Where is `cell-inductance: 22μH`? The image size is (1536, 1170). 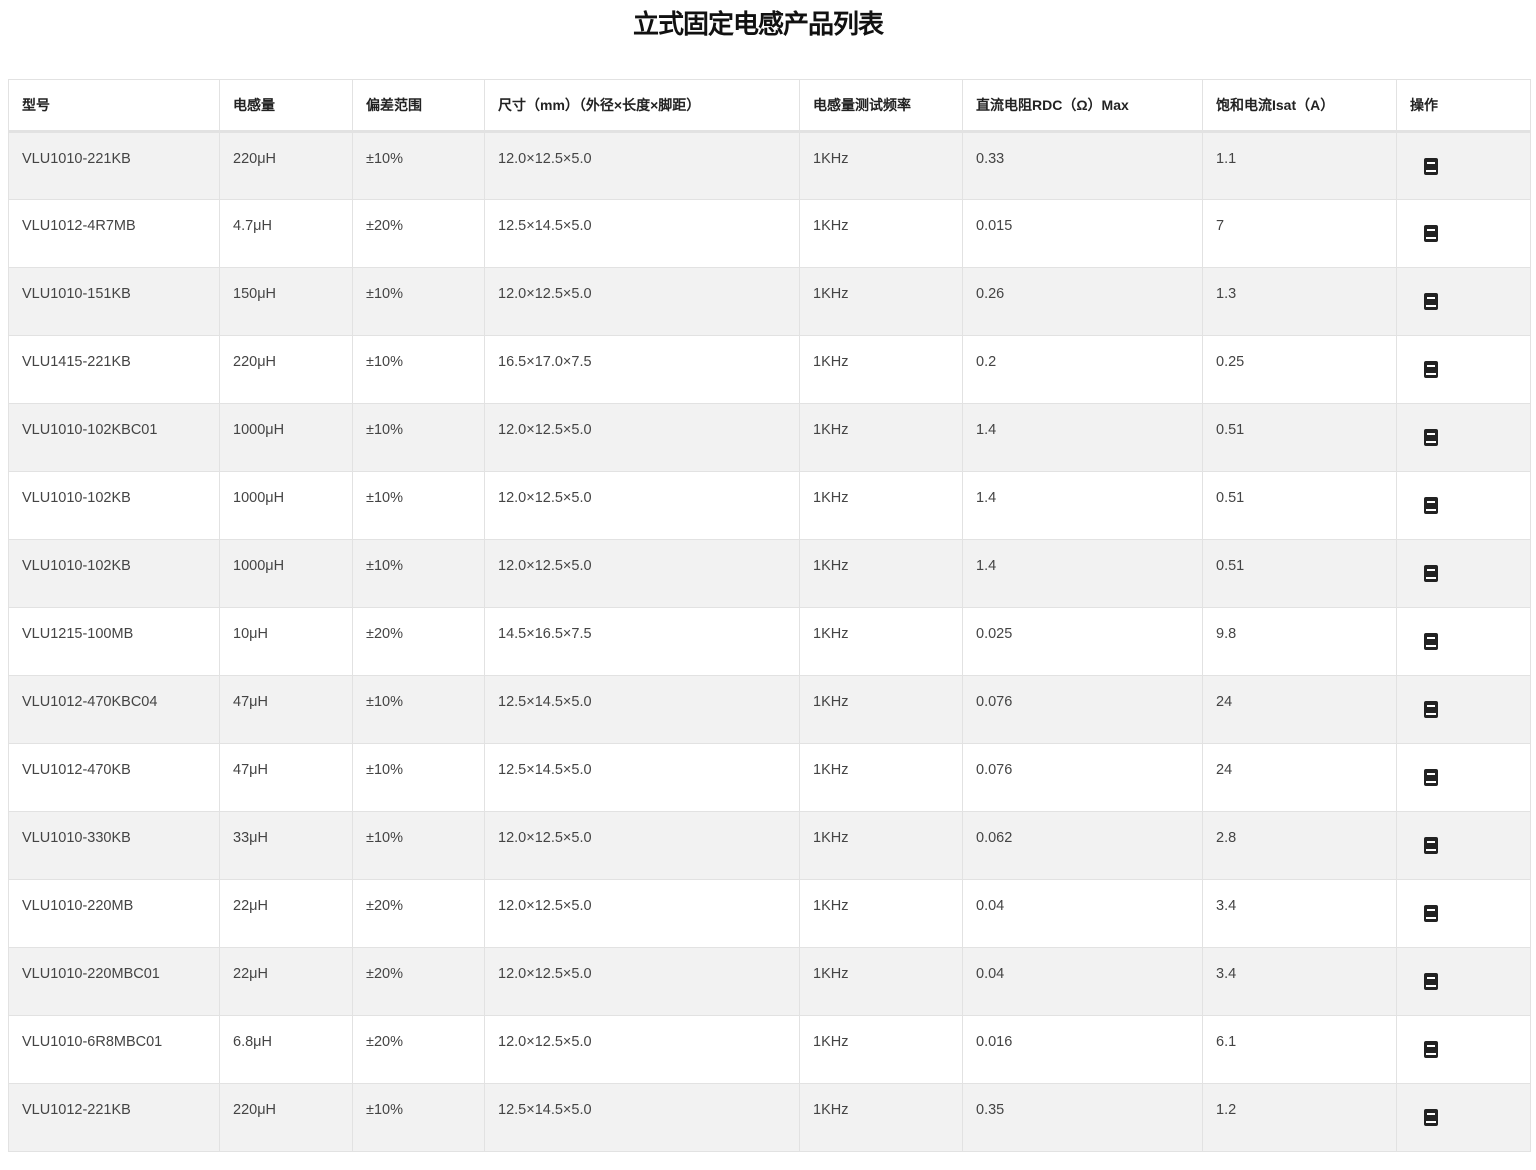
cell-inductance: 22μH is located at coordinates (286, 981).